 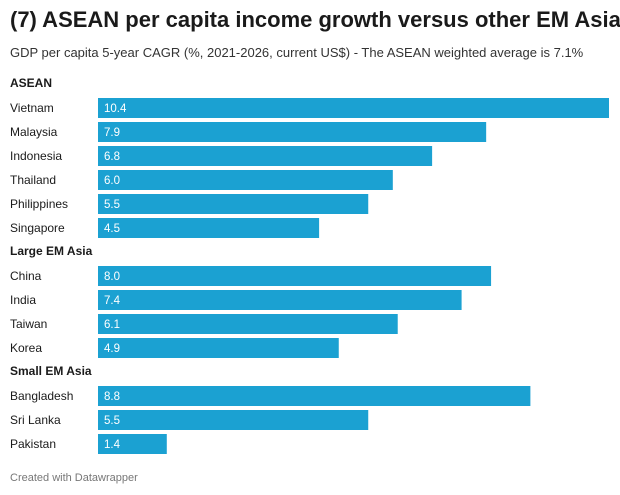 What do you see at coordinates (112, 421) in the screenshot?
I see `value-label-sri-lanka: 5.5` at bounding box center [112, 421].